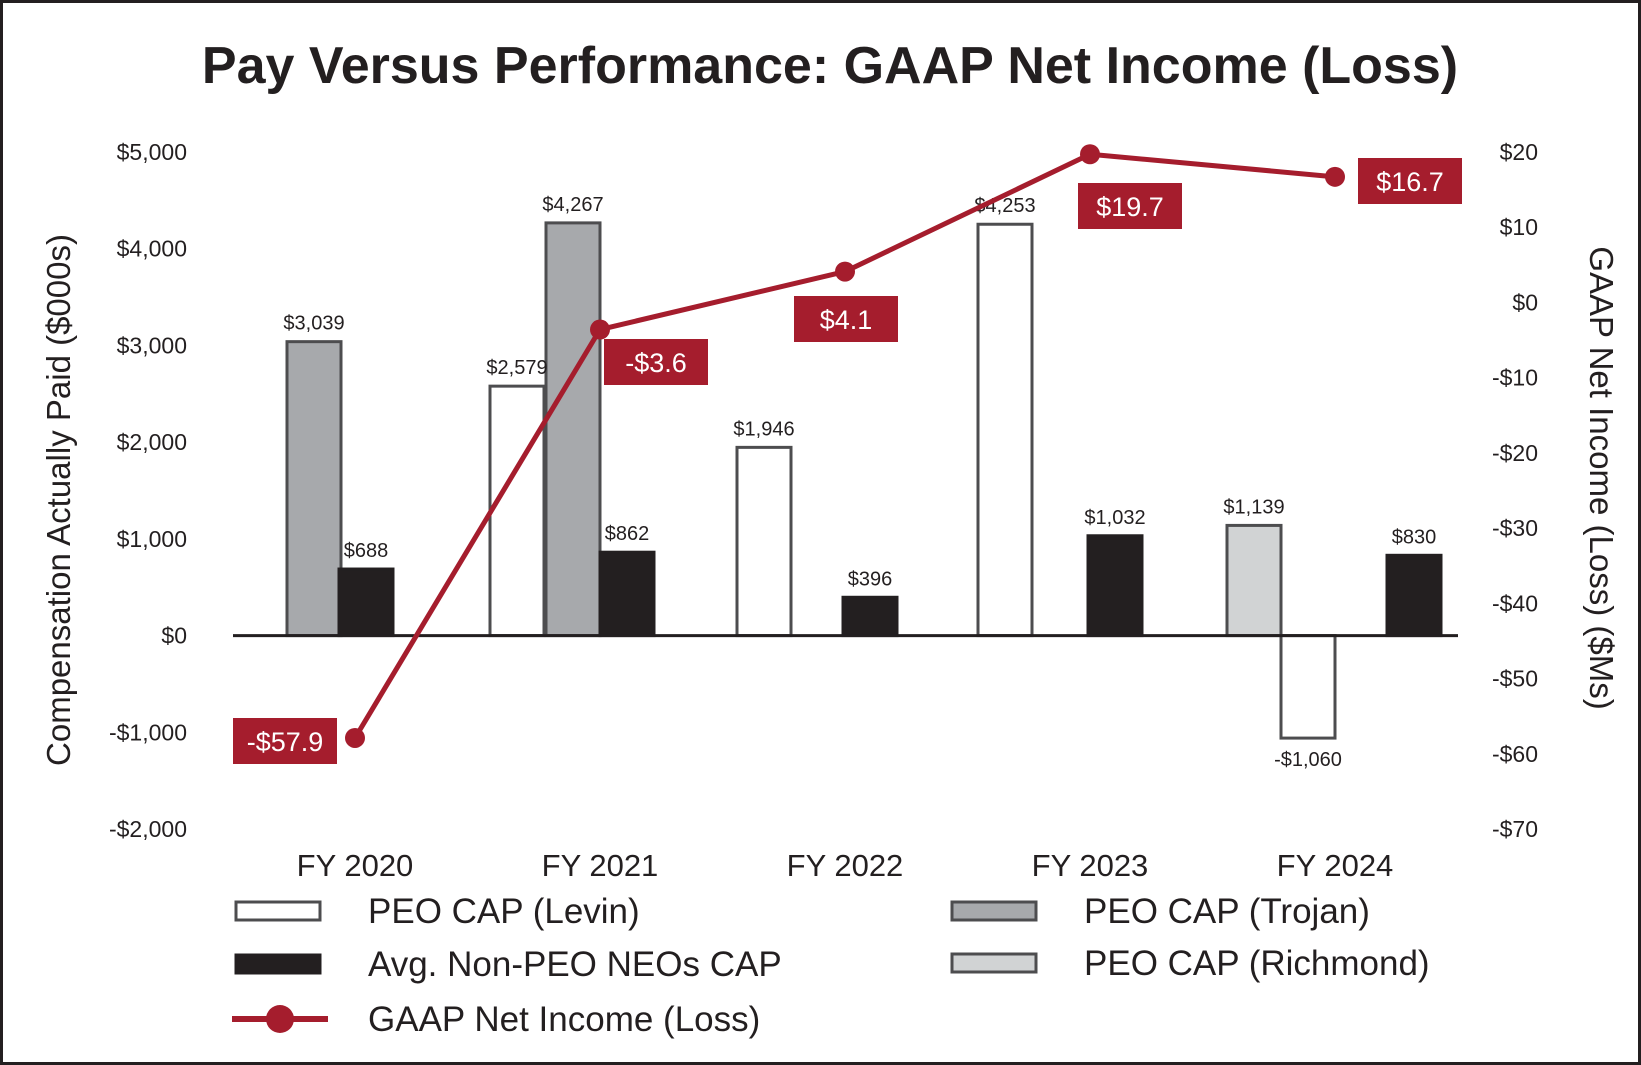  I want to click on bar-value-label: $830, so click(1414, 537).